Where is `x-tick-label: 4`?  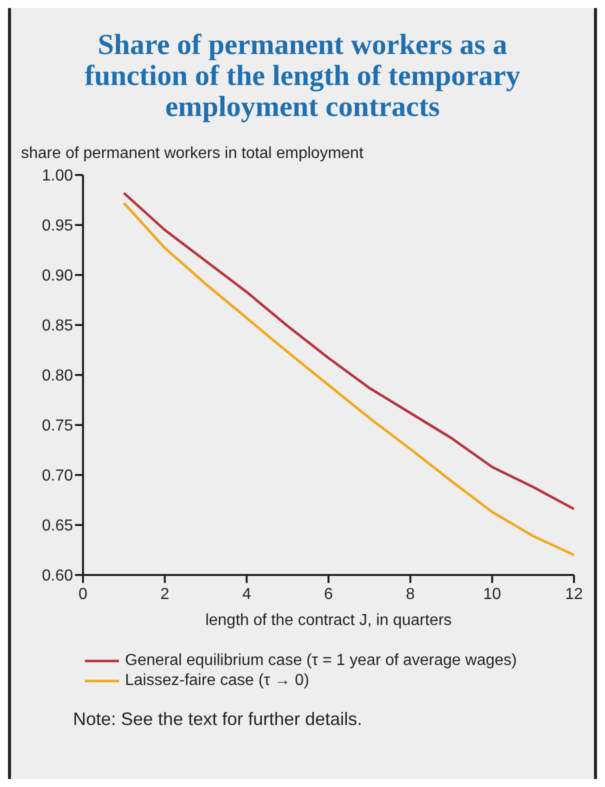 x-tick-label: 4 is located at coordinates (247, 594).